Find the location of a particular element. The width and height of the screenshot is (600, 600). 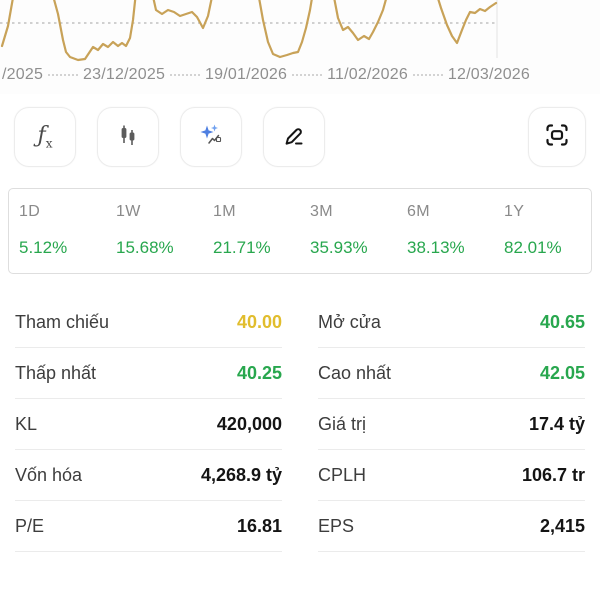

stat-label: KL is located at coordinates (26, 424).